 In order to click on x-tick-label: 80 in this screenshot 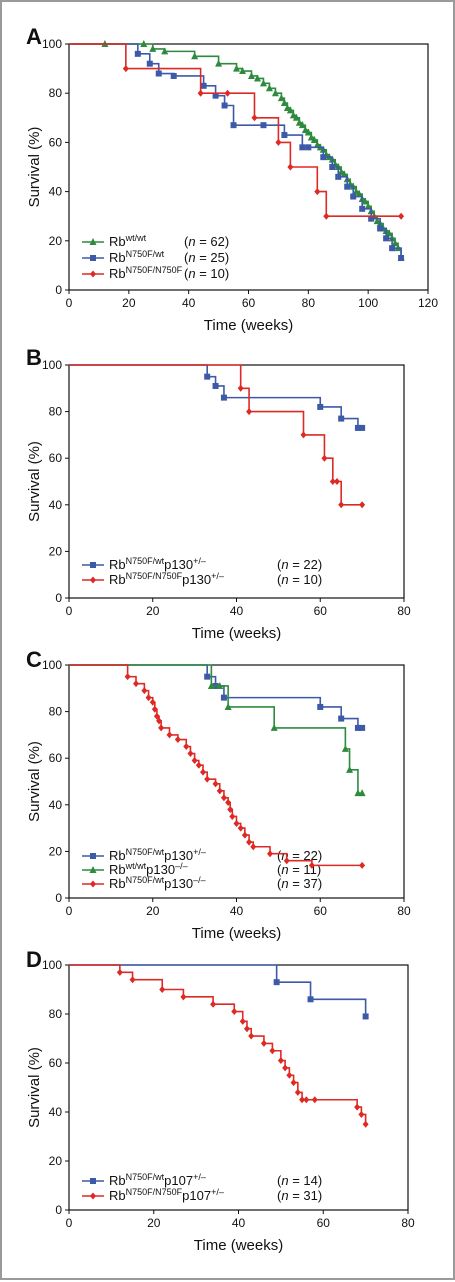, I will do `click(309, 303)`.